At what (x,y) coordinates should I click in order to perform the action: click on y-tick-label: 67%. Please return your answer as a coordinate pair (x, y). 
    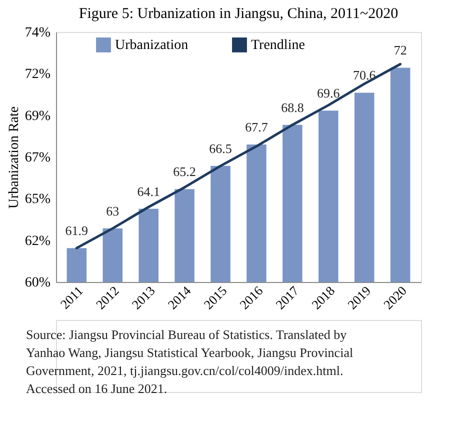
    Looking at the image, I should click on (37, 158).